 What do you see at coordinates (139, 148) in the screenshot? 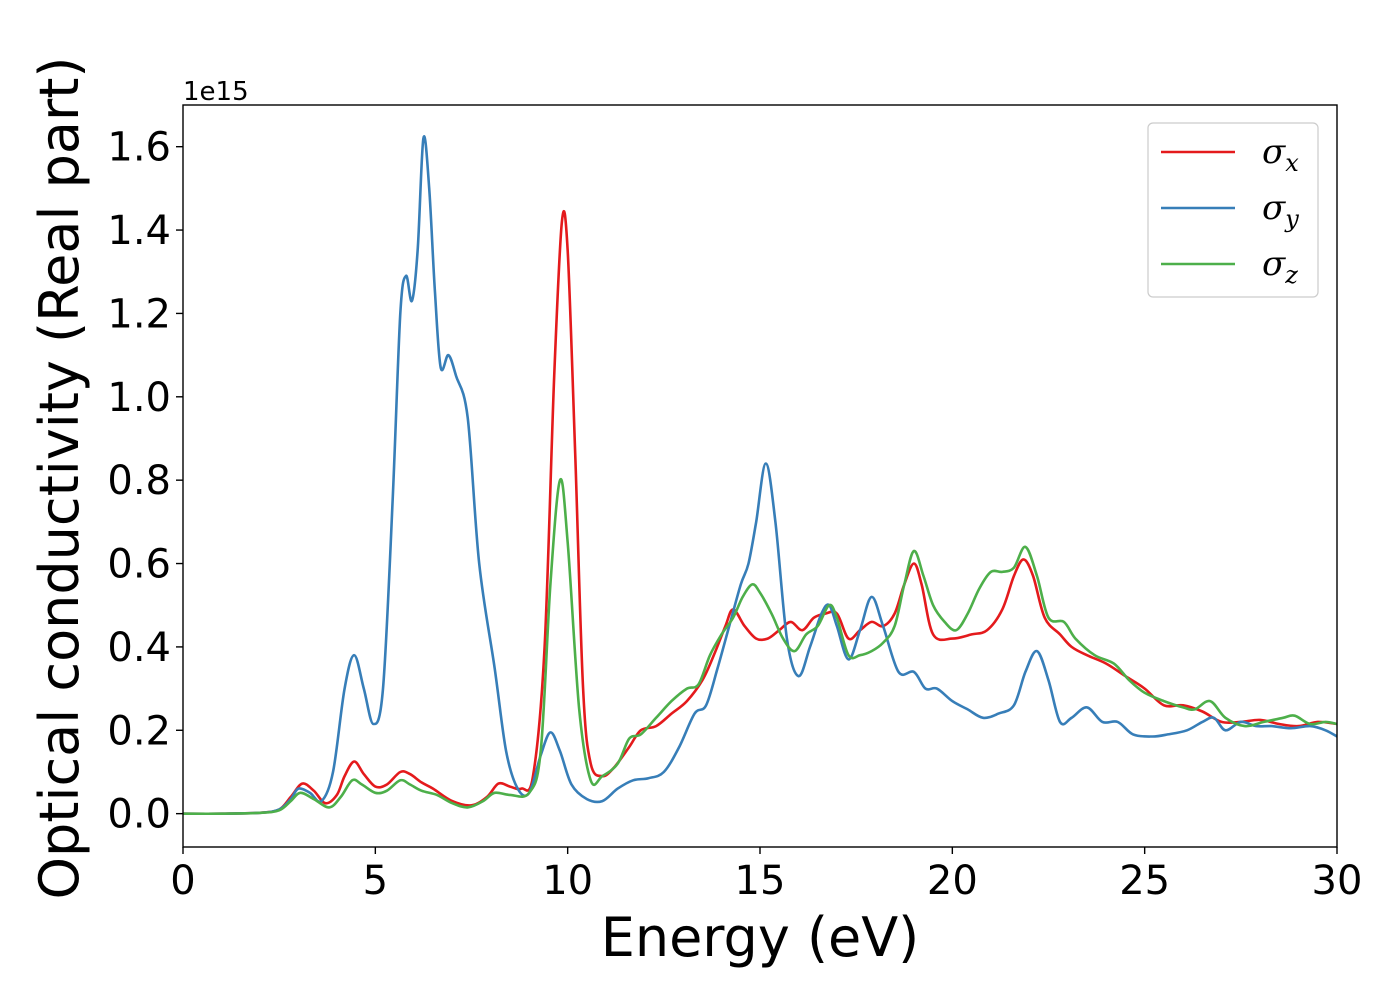
I see `y-tick-label: 1.6` at bounding box center [139, 148].